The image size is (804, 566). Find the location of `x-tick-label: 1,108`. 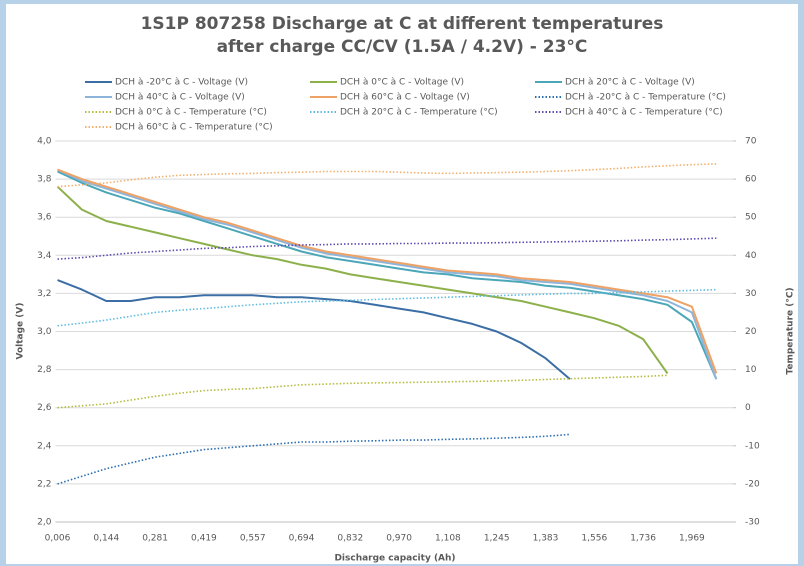

x-tick-label: 1,108 is located at coordinates (448, 539).